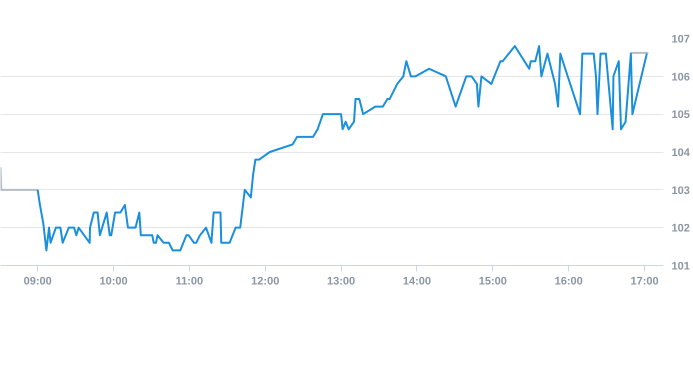  Describe the element at coordinates (190, 282) in the screenshot. I see `x-tick-label: 11:00` at that location.